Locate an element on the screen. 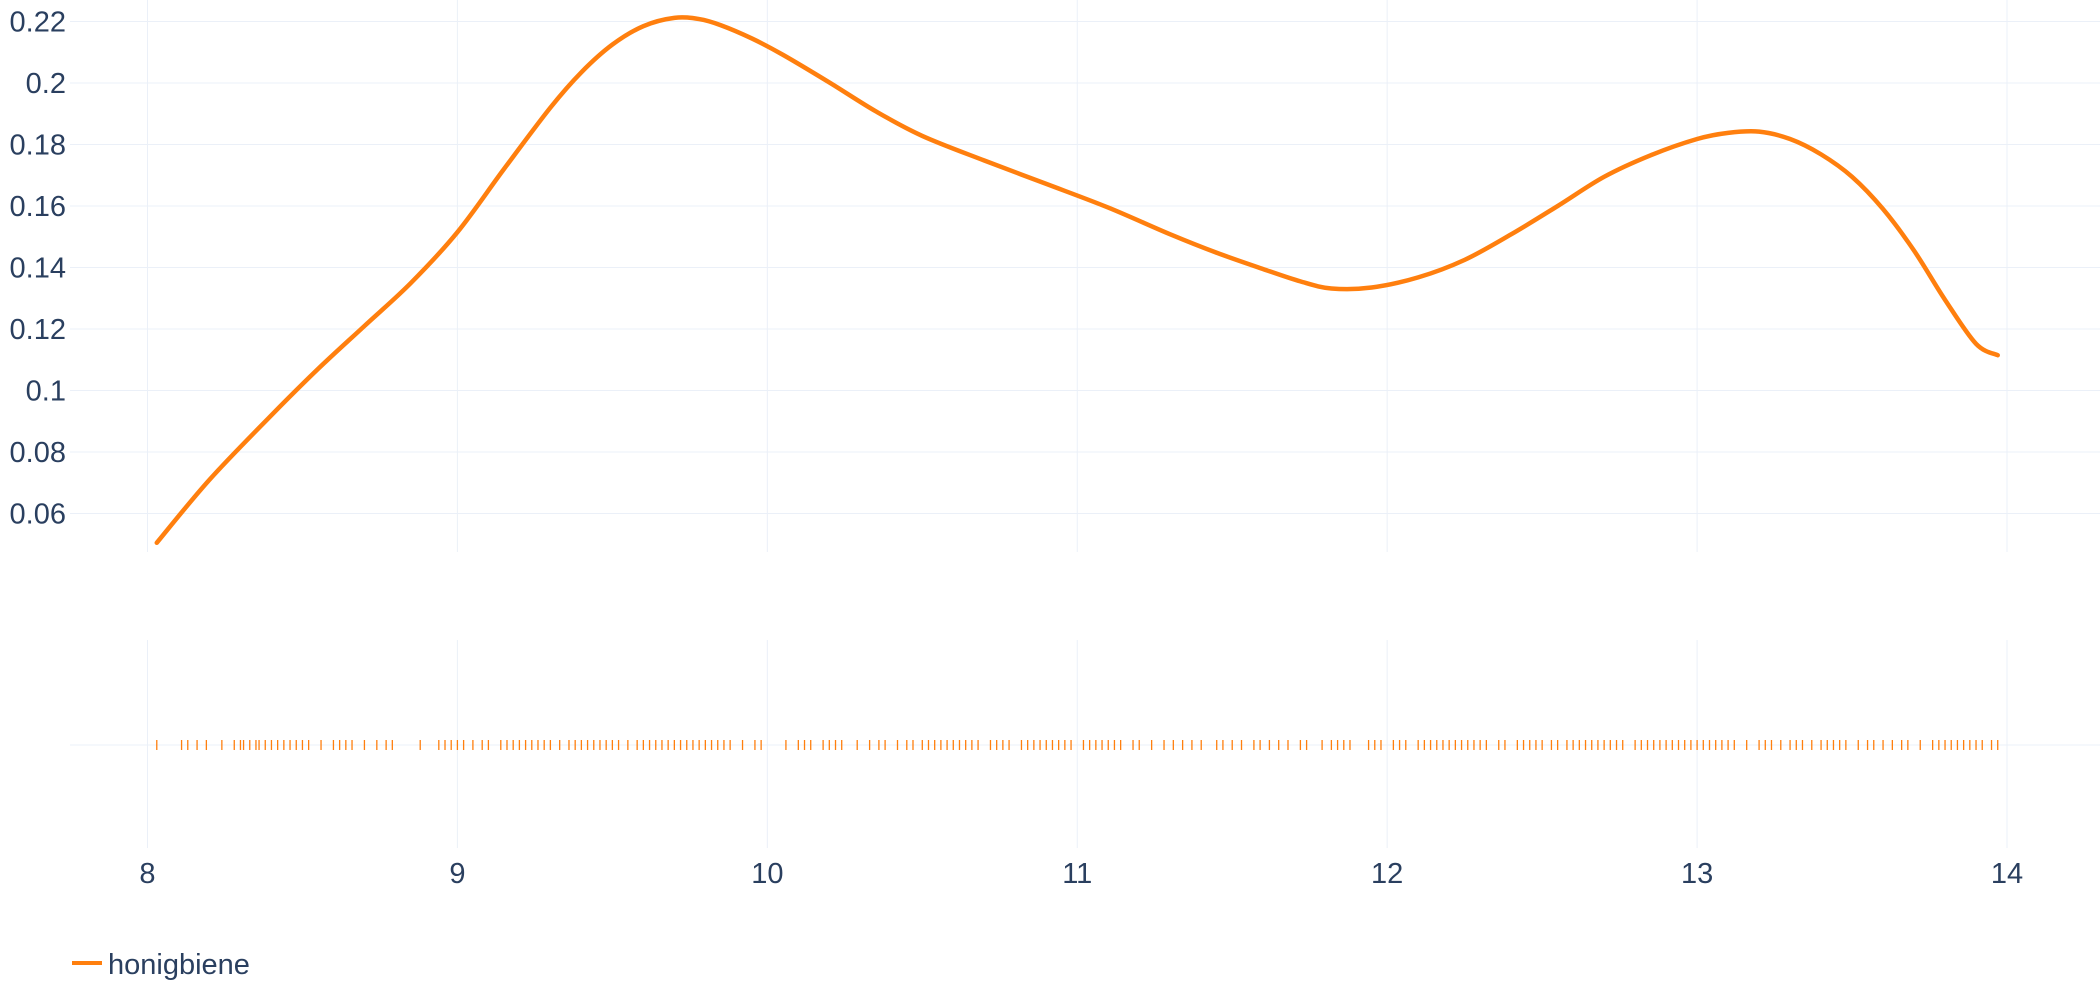  y-tick-label: 0.1 is located at coordinates (46, 392).